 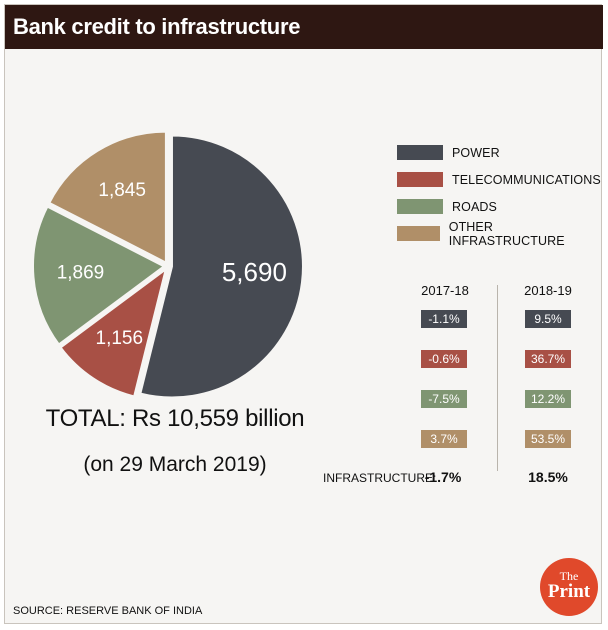 What do you see at coordinates (445, 290) in the screenshot?
I see `column-header-2017-18: 2017-18` at bounding box center [445, 290].